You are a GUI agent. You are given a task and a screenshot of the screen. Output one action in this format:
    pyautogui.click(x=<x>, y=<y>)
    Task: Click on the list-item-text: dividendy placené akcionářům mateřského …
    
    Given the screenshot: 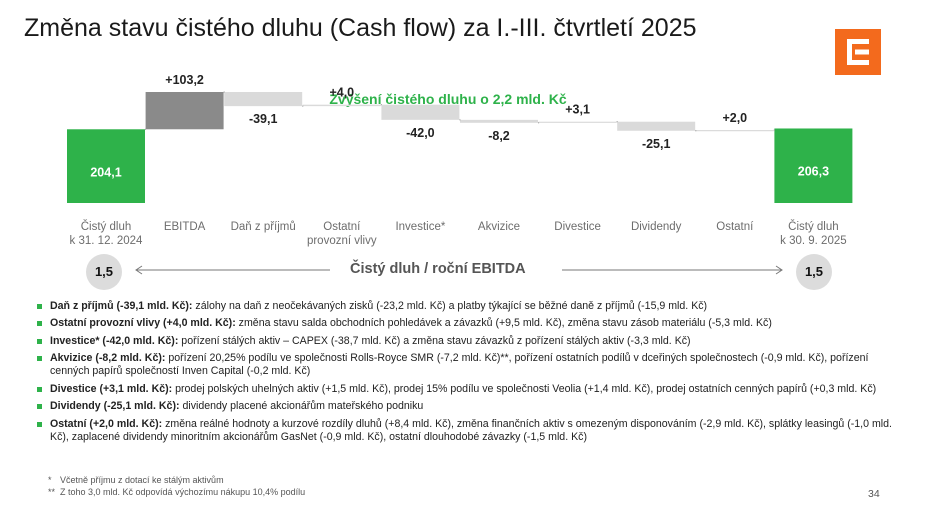 What is the action you would take?
    pyautogui.click(x=301, y=406)
    